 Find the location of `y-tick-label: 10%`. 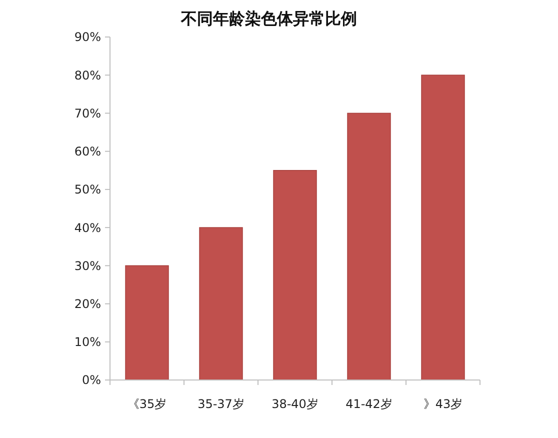

y-tick-label: 10% is located at coordinates (87, 342).